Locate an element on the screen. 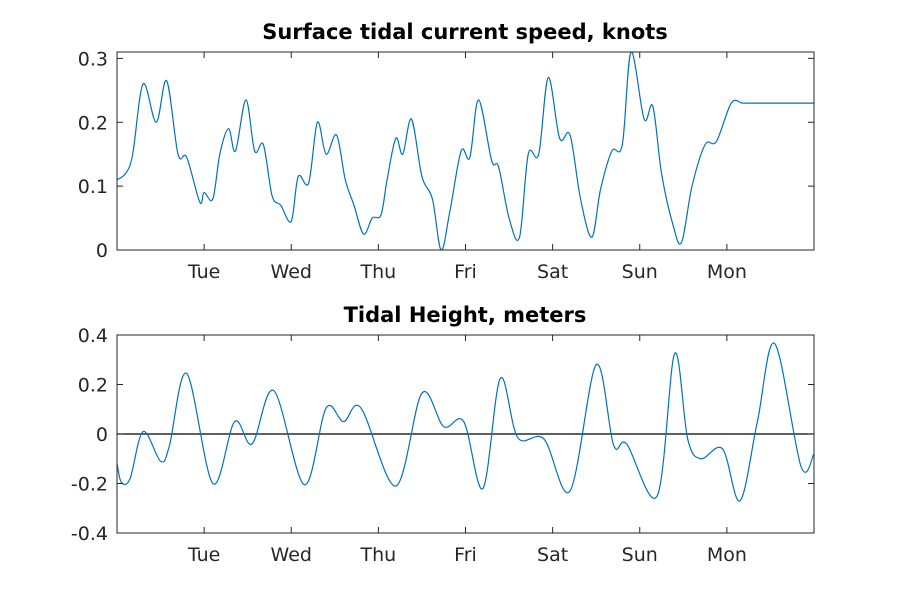 Image resolution: width=900 pixels, height=600 pixels. tidal-height-title: Tidal Height, meters is located at coordinates (465, 315).